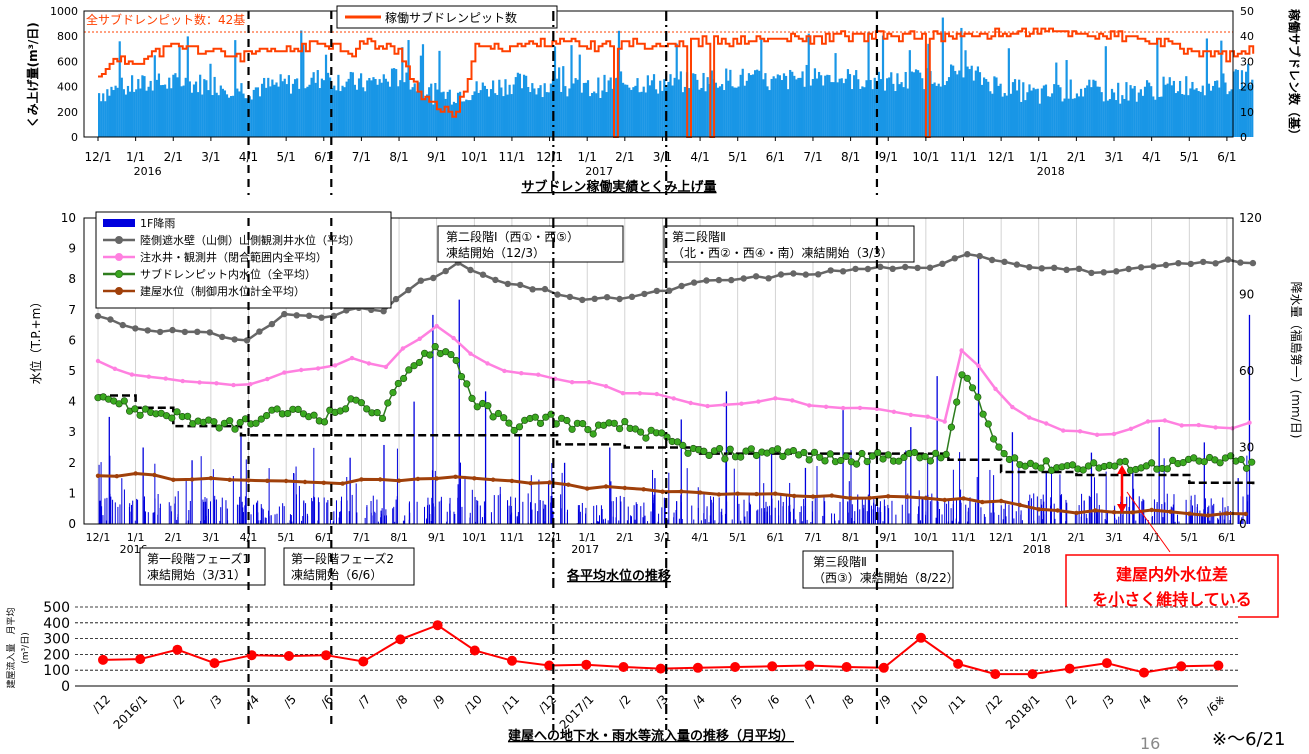 The image size is (1309, 754). Describe the element at coordinates (1294, 75) in the screenshot. I see `top-y2-label: 稼働サブドレン数（基）` at that location.